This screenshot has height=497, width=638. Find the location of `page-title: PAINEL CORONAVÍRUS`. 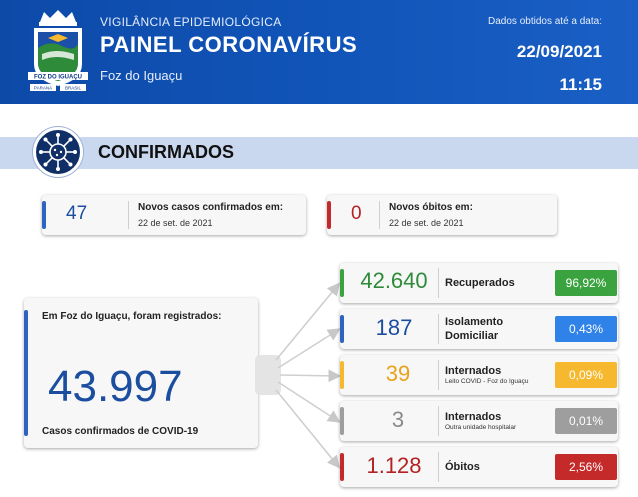

page-title: PAINEL CORONAVÍRUS is located at coordinates (229, 44).